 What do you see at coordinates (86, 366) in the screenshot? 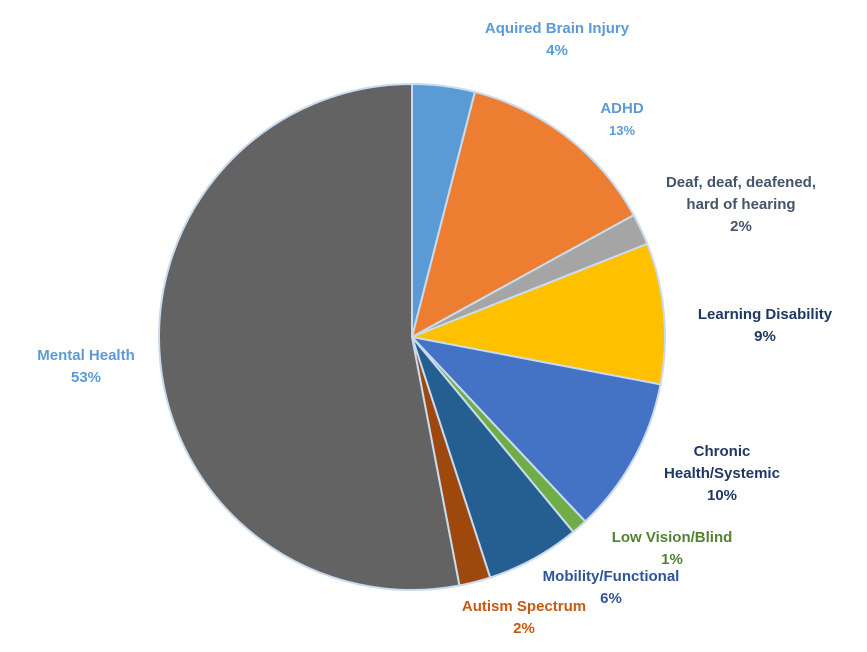
I see `slice-label: Mental Health 53%` at bounding box center [86, 366].